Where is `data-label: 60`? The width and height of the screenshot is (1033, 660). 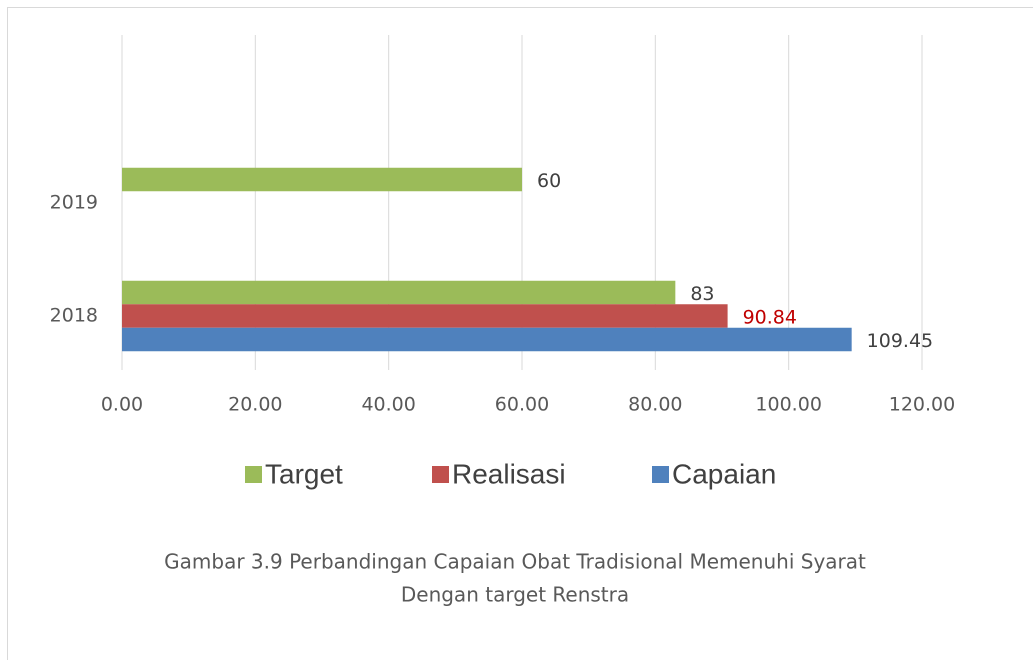
data-label: 60 is located at coordinates (549, 181).